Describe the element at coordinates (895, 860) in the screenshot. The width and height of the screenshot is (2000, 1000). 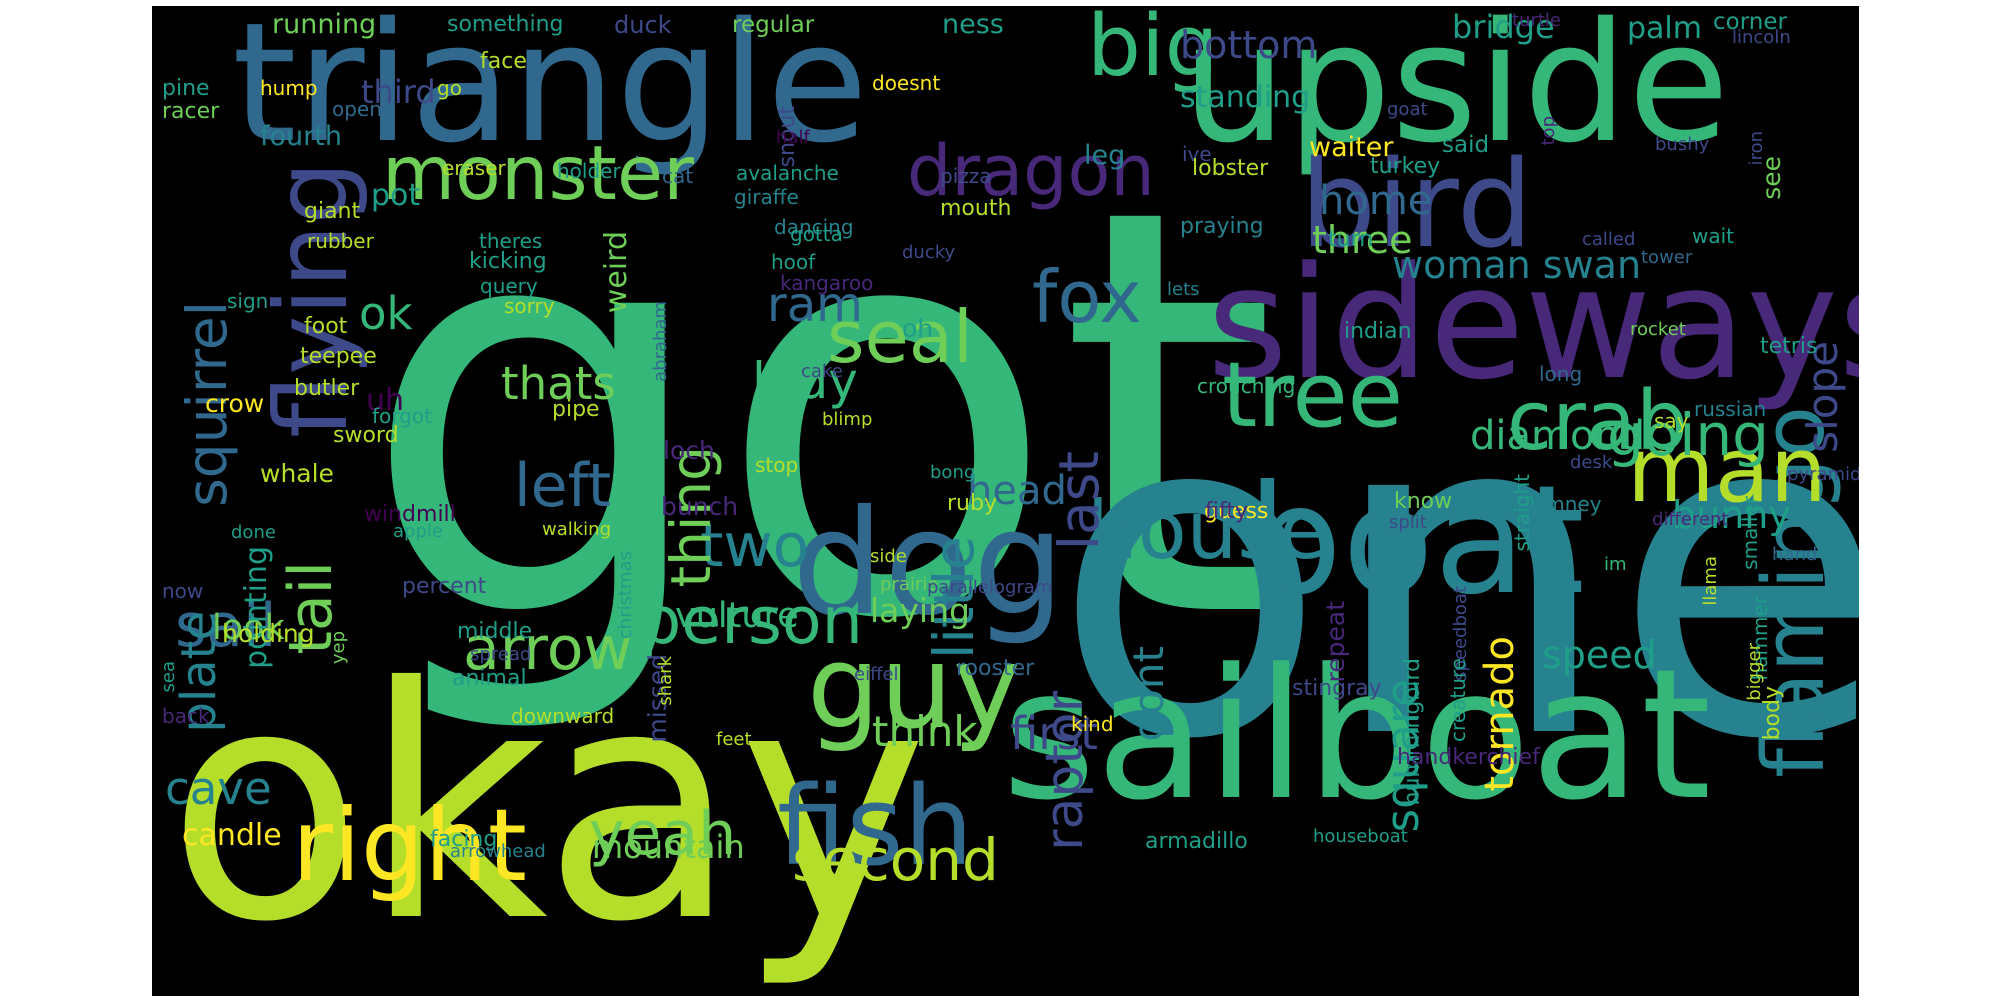
I see `word: second` at that location.